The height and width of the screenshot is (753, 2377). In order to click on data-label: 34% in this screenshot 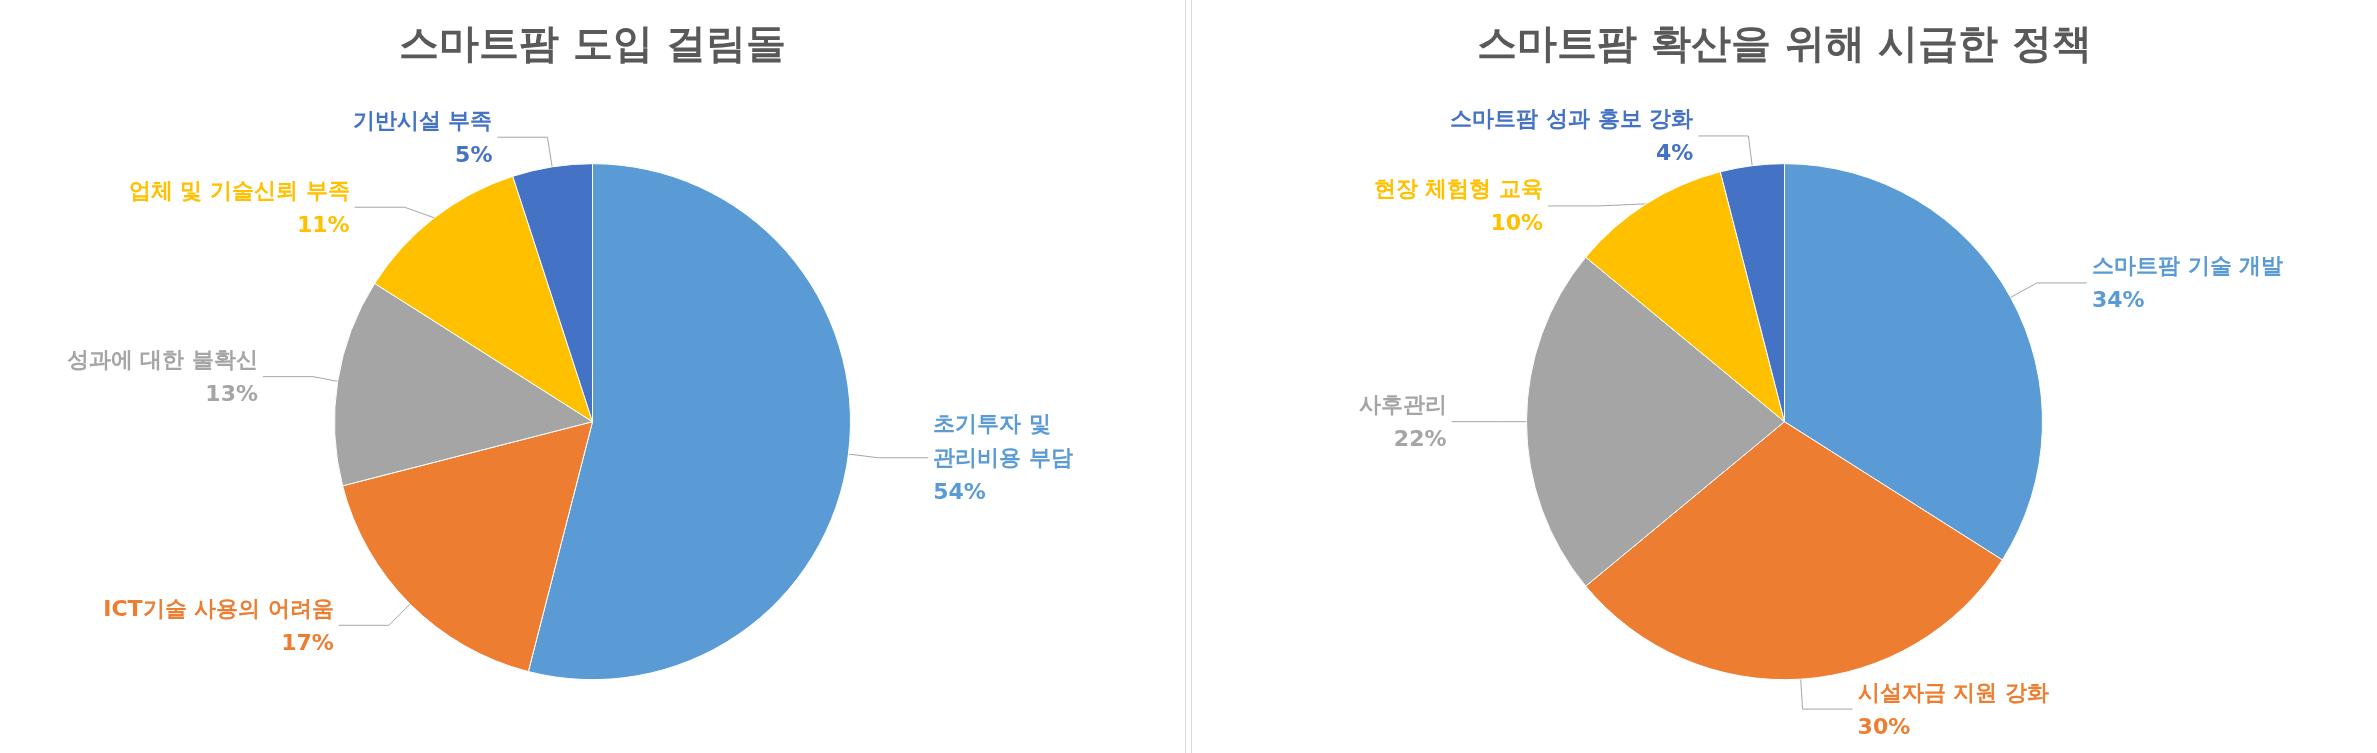, I will do `click(2118, 300)`.